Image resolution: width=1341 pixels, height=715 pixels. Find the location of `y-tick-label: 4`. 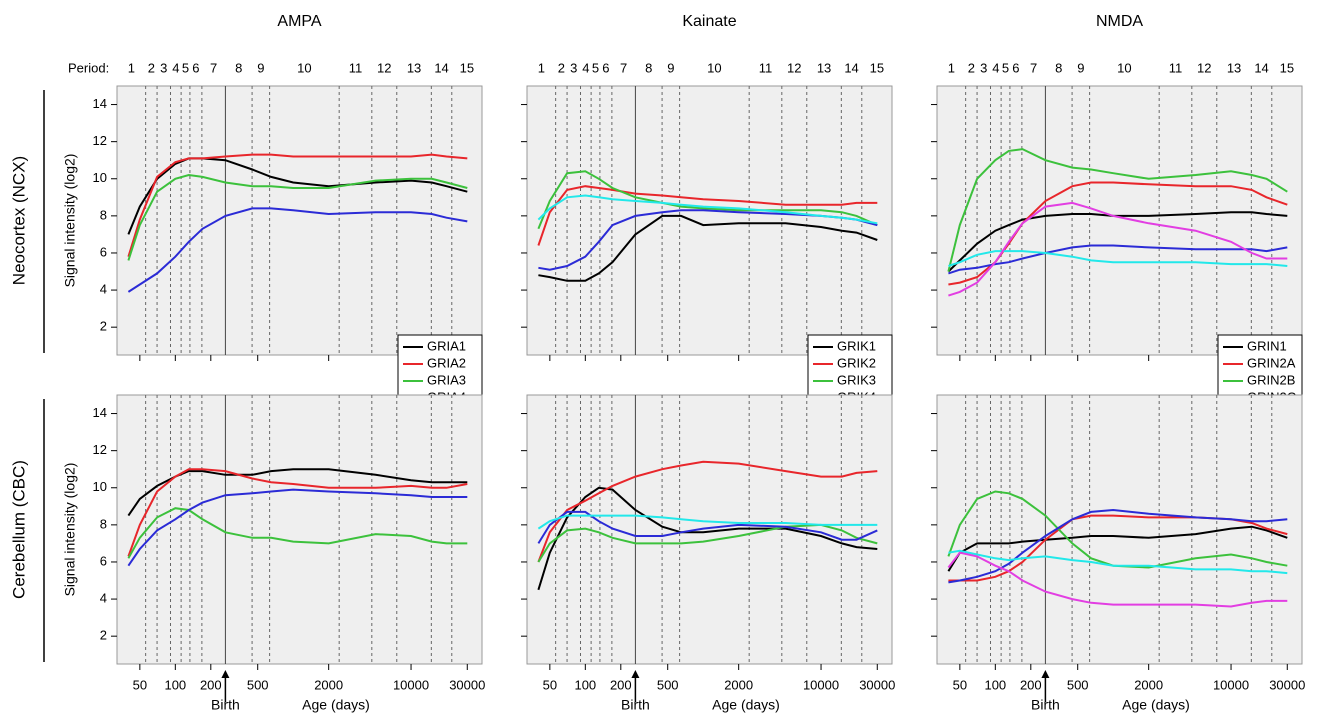

y-tick-label: 4 is located at coordinates (103, 598).